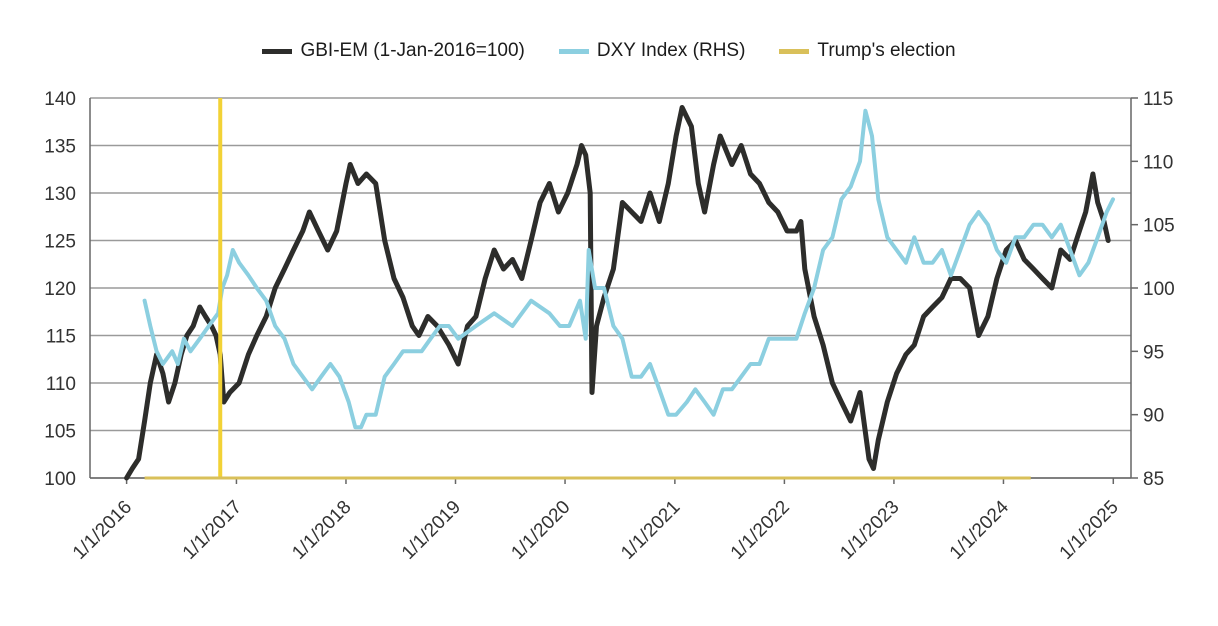  I want to click on x-tick-label: 1/1/2020, so click(540, 530).